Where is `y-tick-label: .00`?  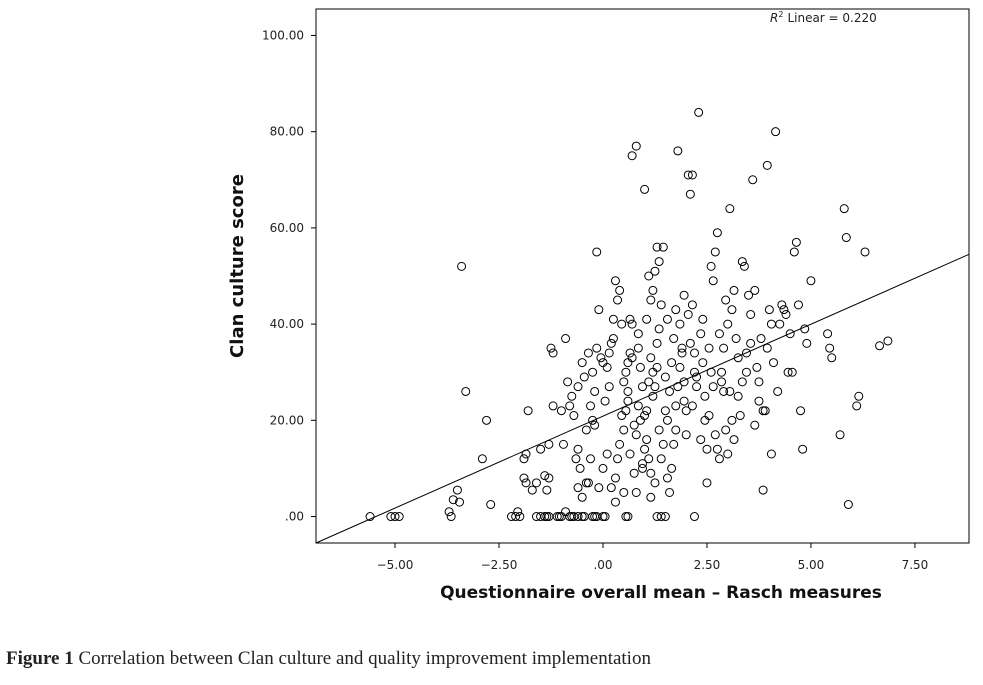 y-tick-label: .00 is located at coordinates (294, 517).